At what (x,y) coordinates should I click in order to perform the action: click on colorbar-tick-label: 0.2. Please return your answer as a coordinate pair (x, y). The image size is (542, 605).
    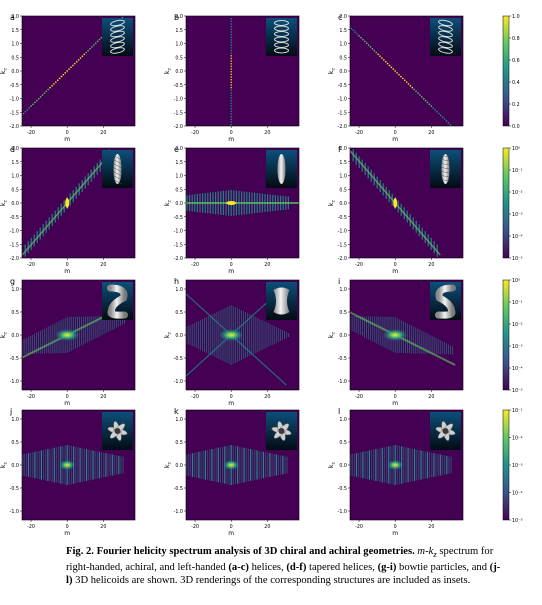
    Looking at the image, I should click on (516, 105).